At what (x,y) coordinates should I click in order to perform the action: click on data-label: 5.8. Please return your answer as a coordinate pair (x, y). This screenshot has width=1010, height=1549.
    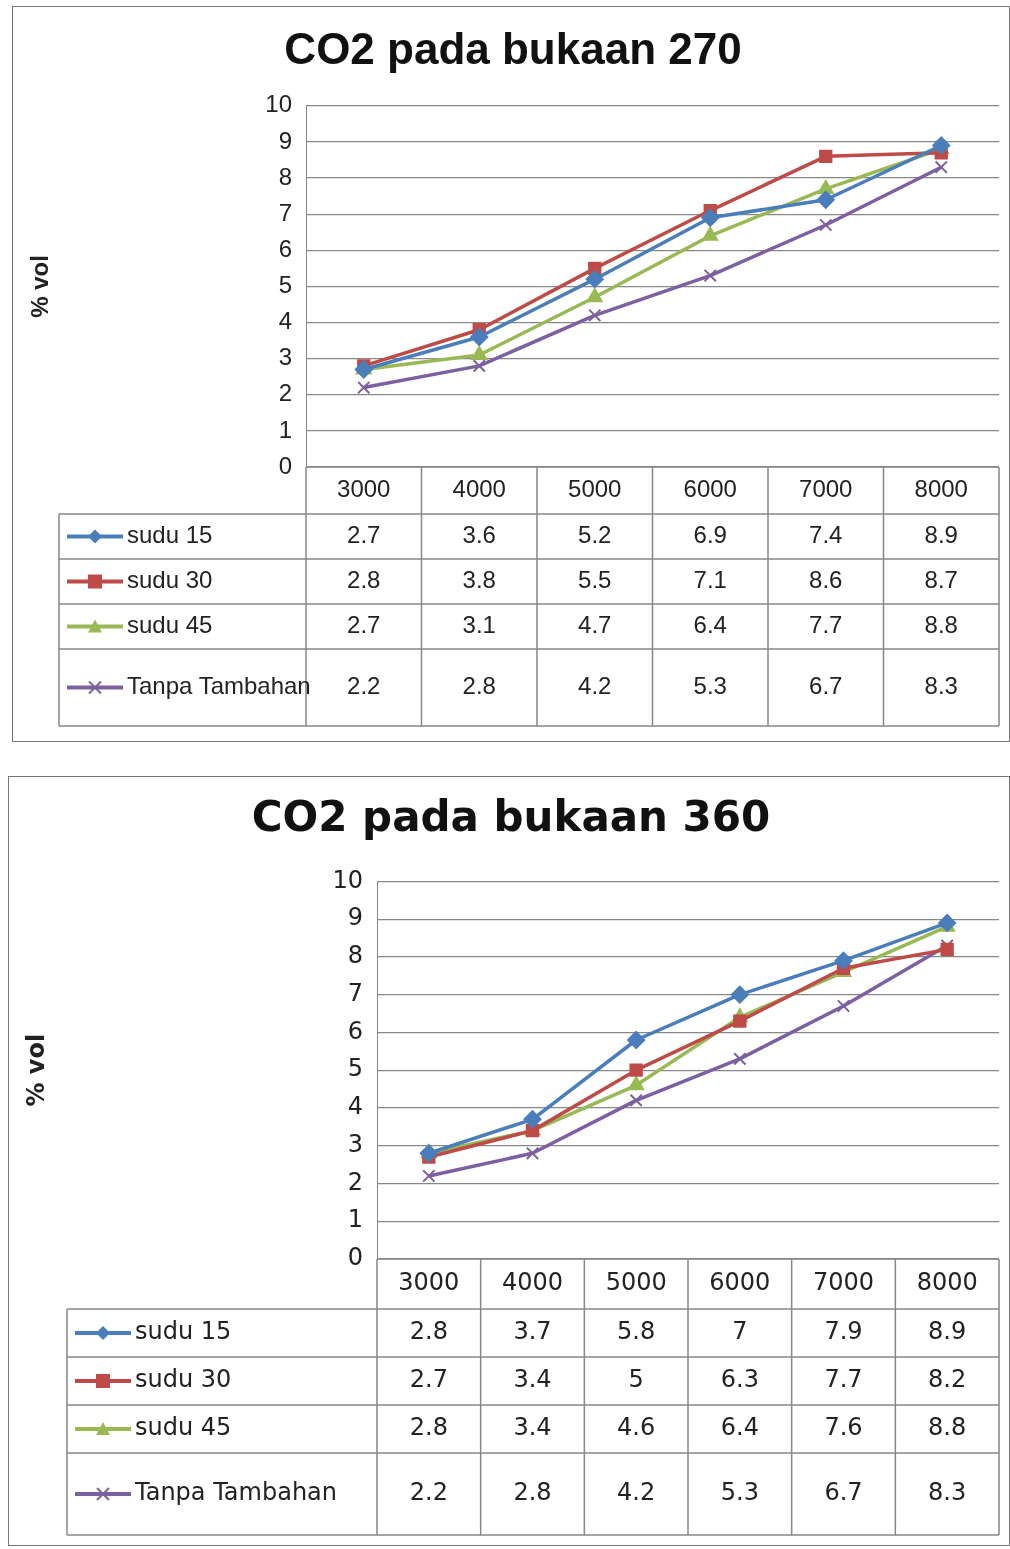
    Looking at the image, I should click on (636, 1331).